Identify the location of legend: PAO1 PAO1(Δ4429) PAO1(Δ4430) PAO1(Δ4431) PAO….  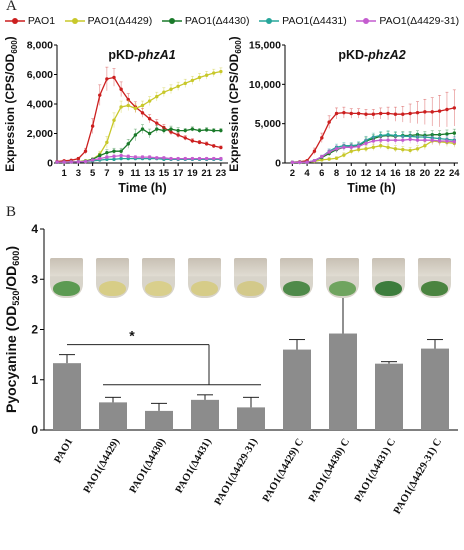
(232, 21).